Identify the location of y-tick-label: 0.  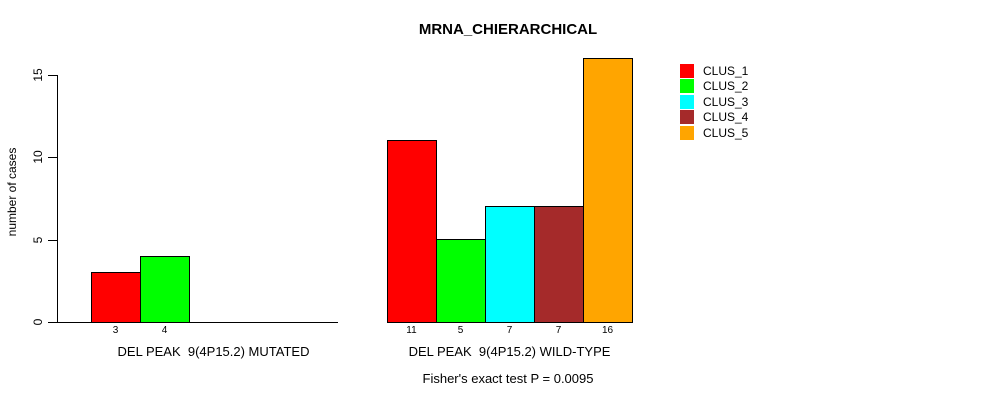
(38, 322).